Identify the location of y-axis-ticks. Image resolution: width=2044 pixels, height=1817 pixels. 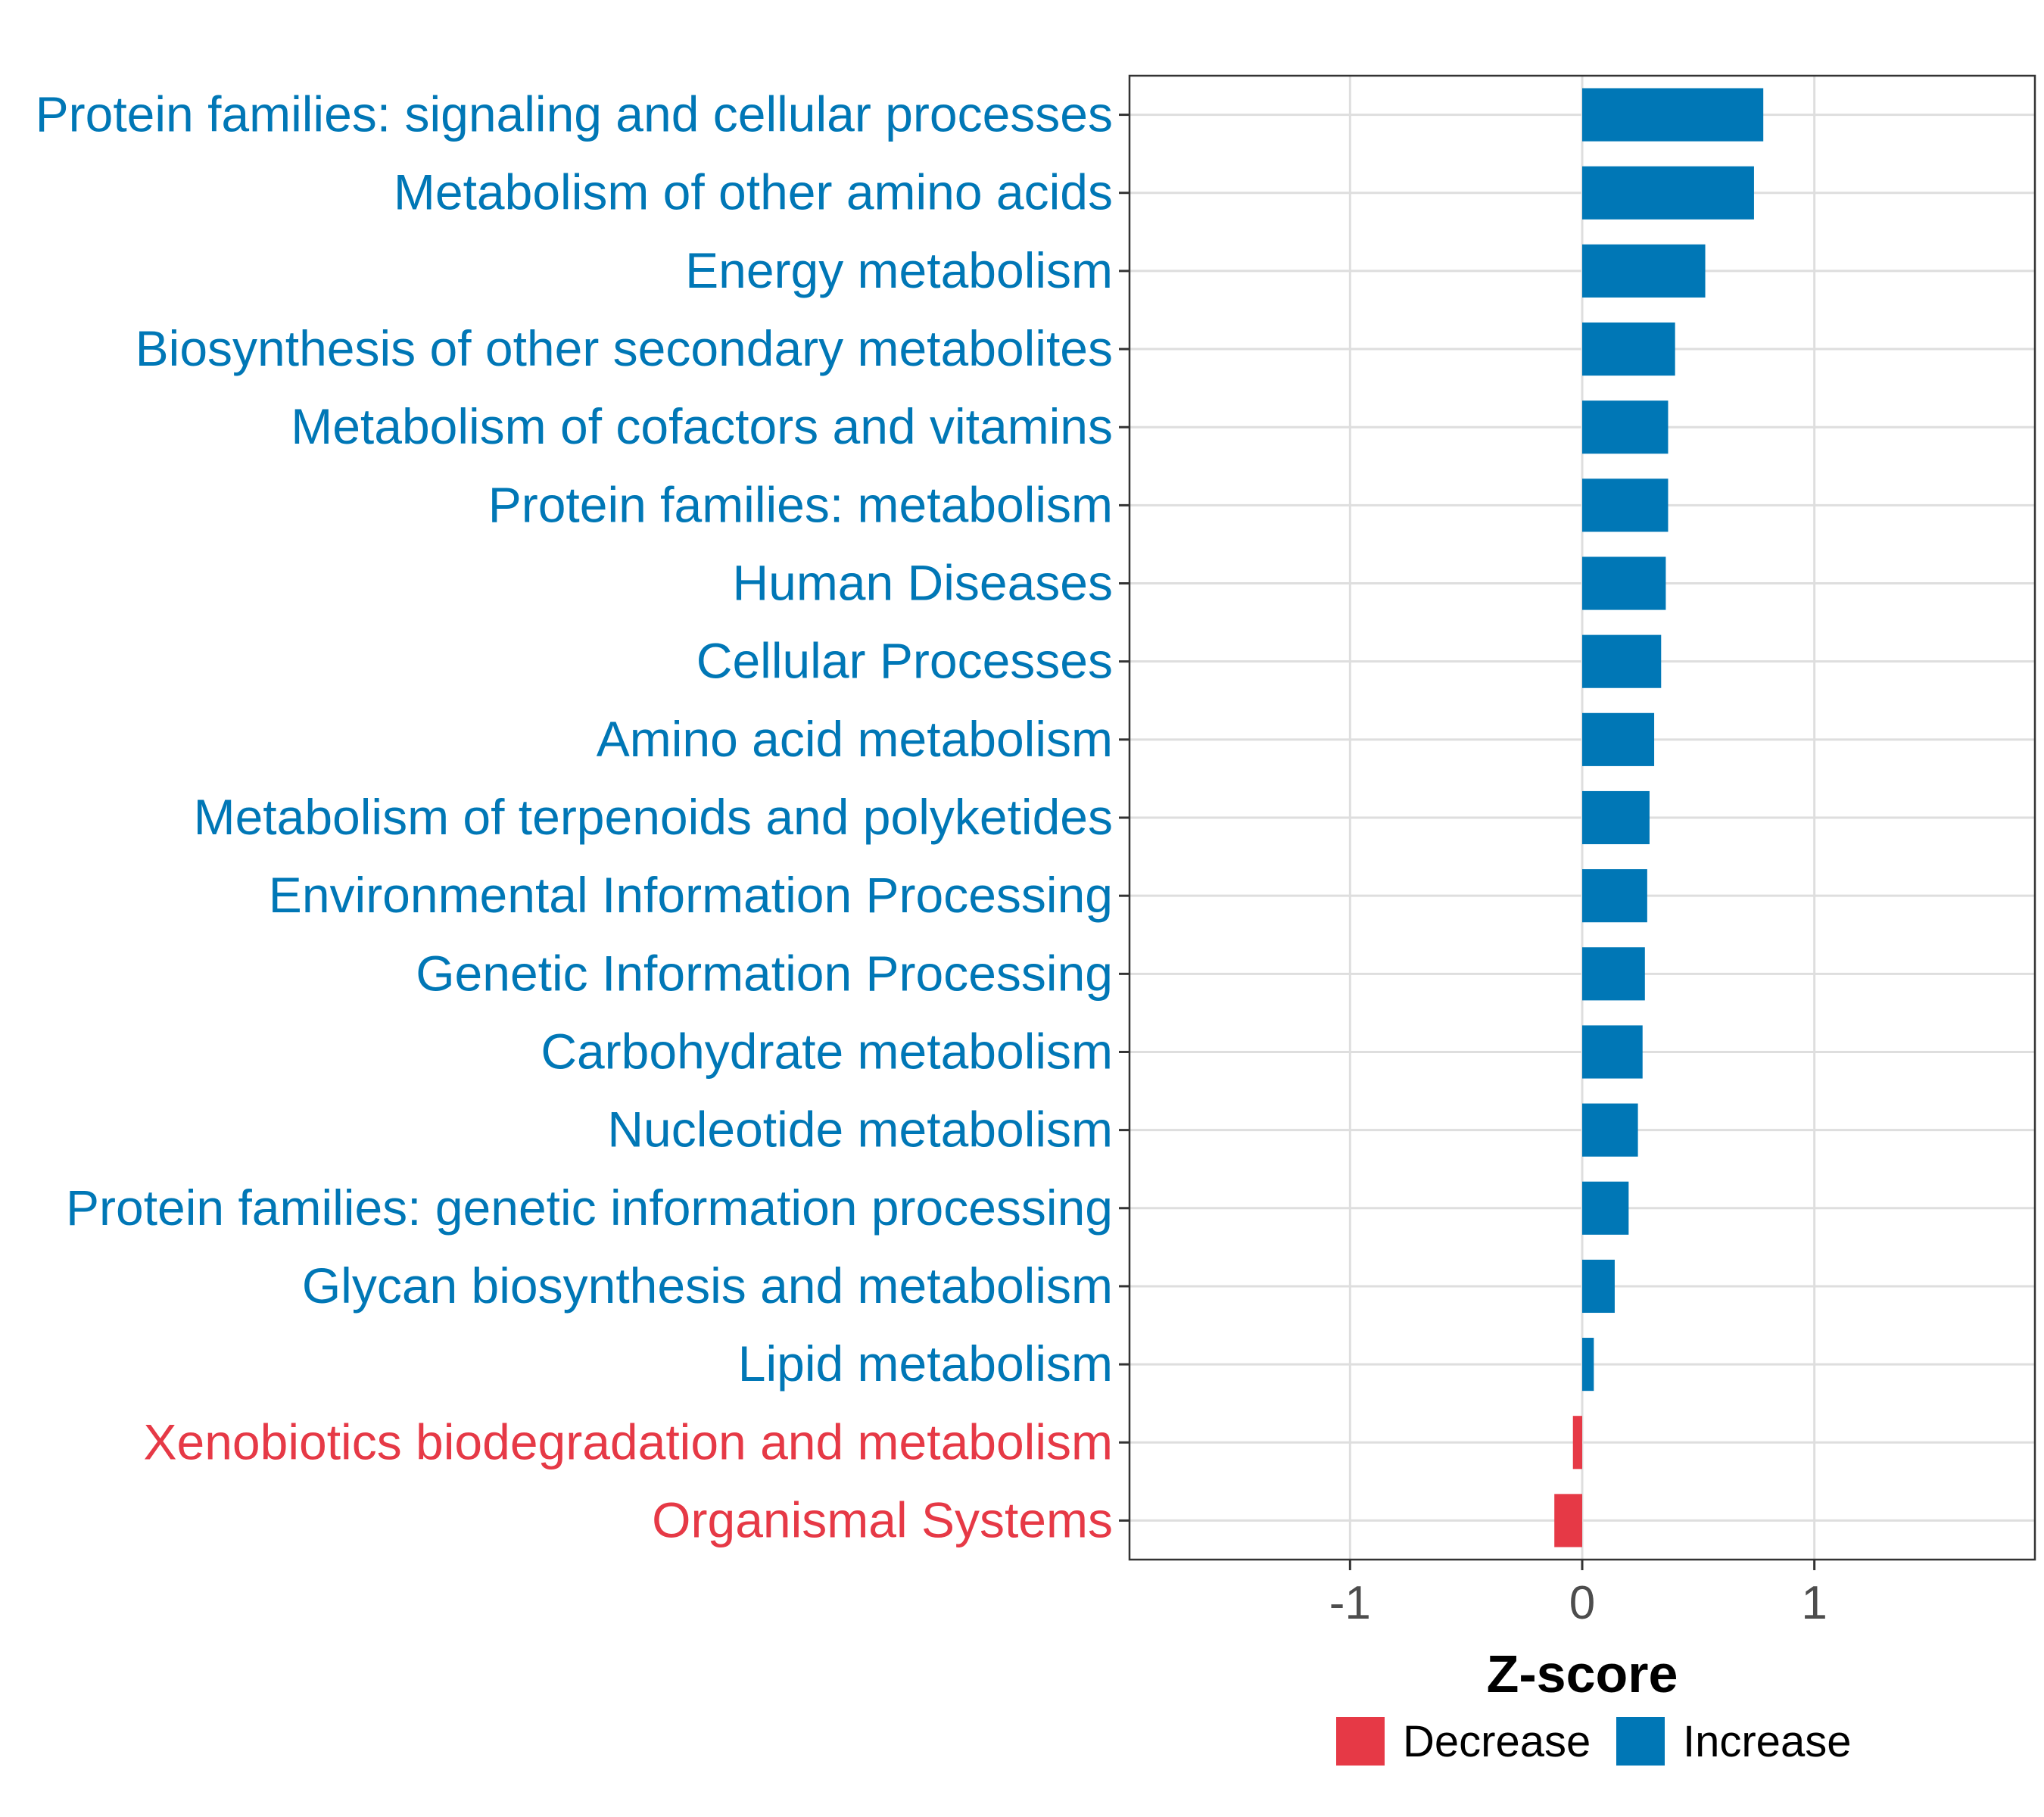
(1124, 818).